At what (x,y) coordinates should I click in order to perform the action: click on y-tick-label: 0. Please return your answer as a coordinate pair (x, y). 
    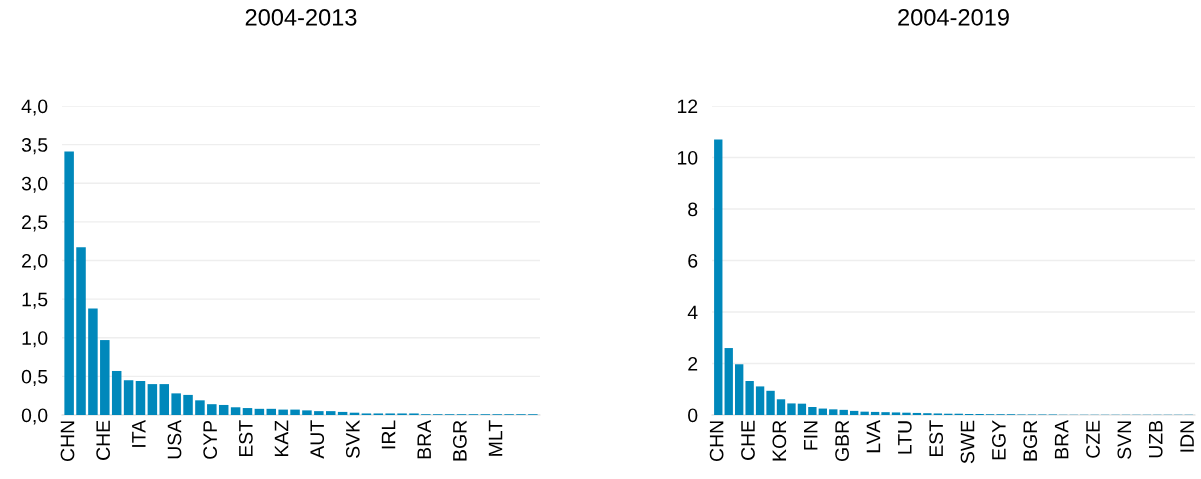
    Looking at the image, I should click on (693, 415).